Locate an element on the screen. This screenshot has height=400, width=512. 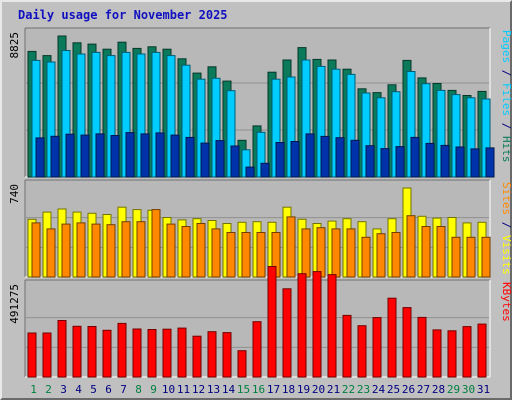
day-label-24: 24 is located at coordinates (379, 389).